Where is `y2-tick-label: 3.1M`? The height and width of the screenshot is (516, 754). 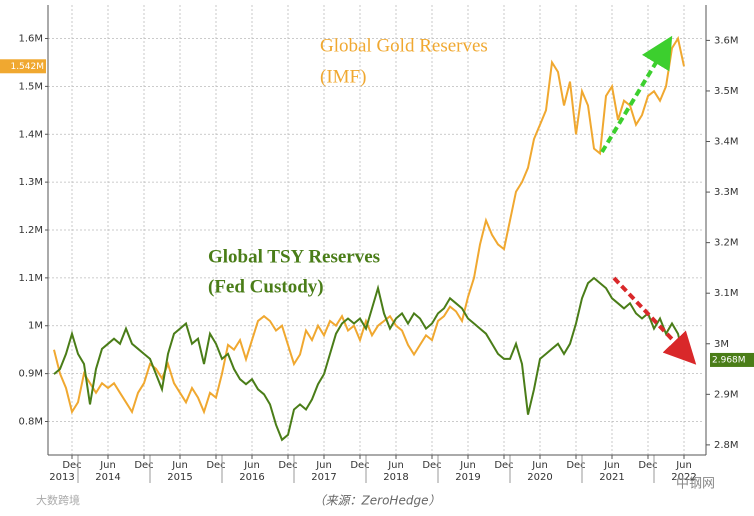
y2-tick-label: 3.1M is located at coordinates (726, 293).